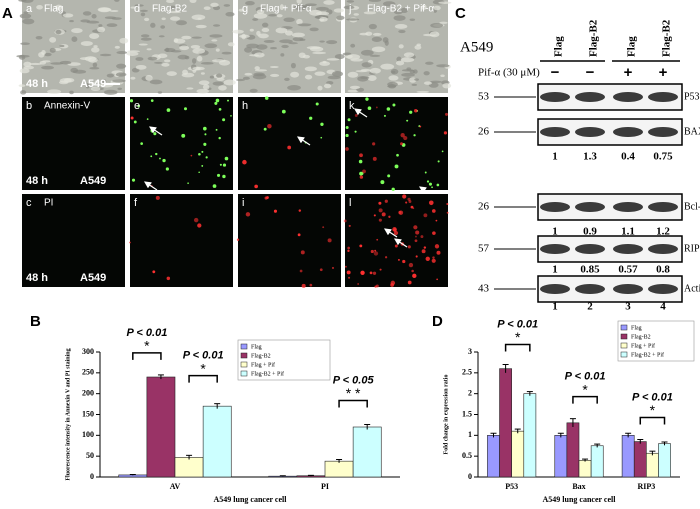  Describe the element at coordinates (590, 72) in the screenshot. I see `treatment-mark: −` at that location.